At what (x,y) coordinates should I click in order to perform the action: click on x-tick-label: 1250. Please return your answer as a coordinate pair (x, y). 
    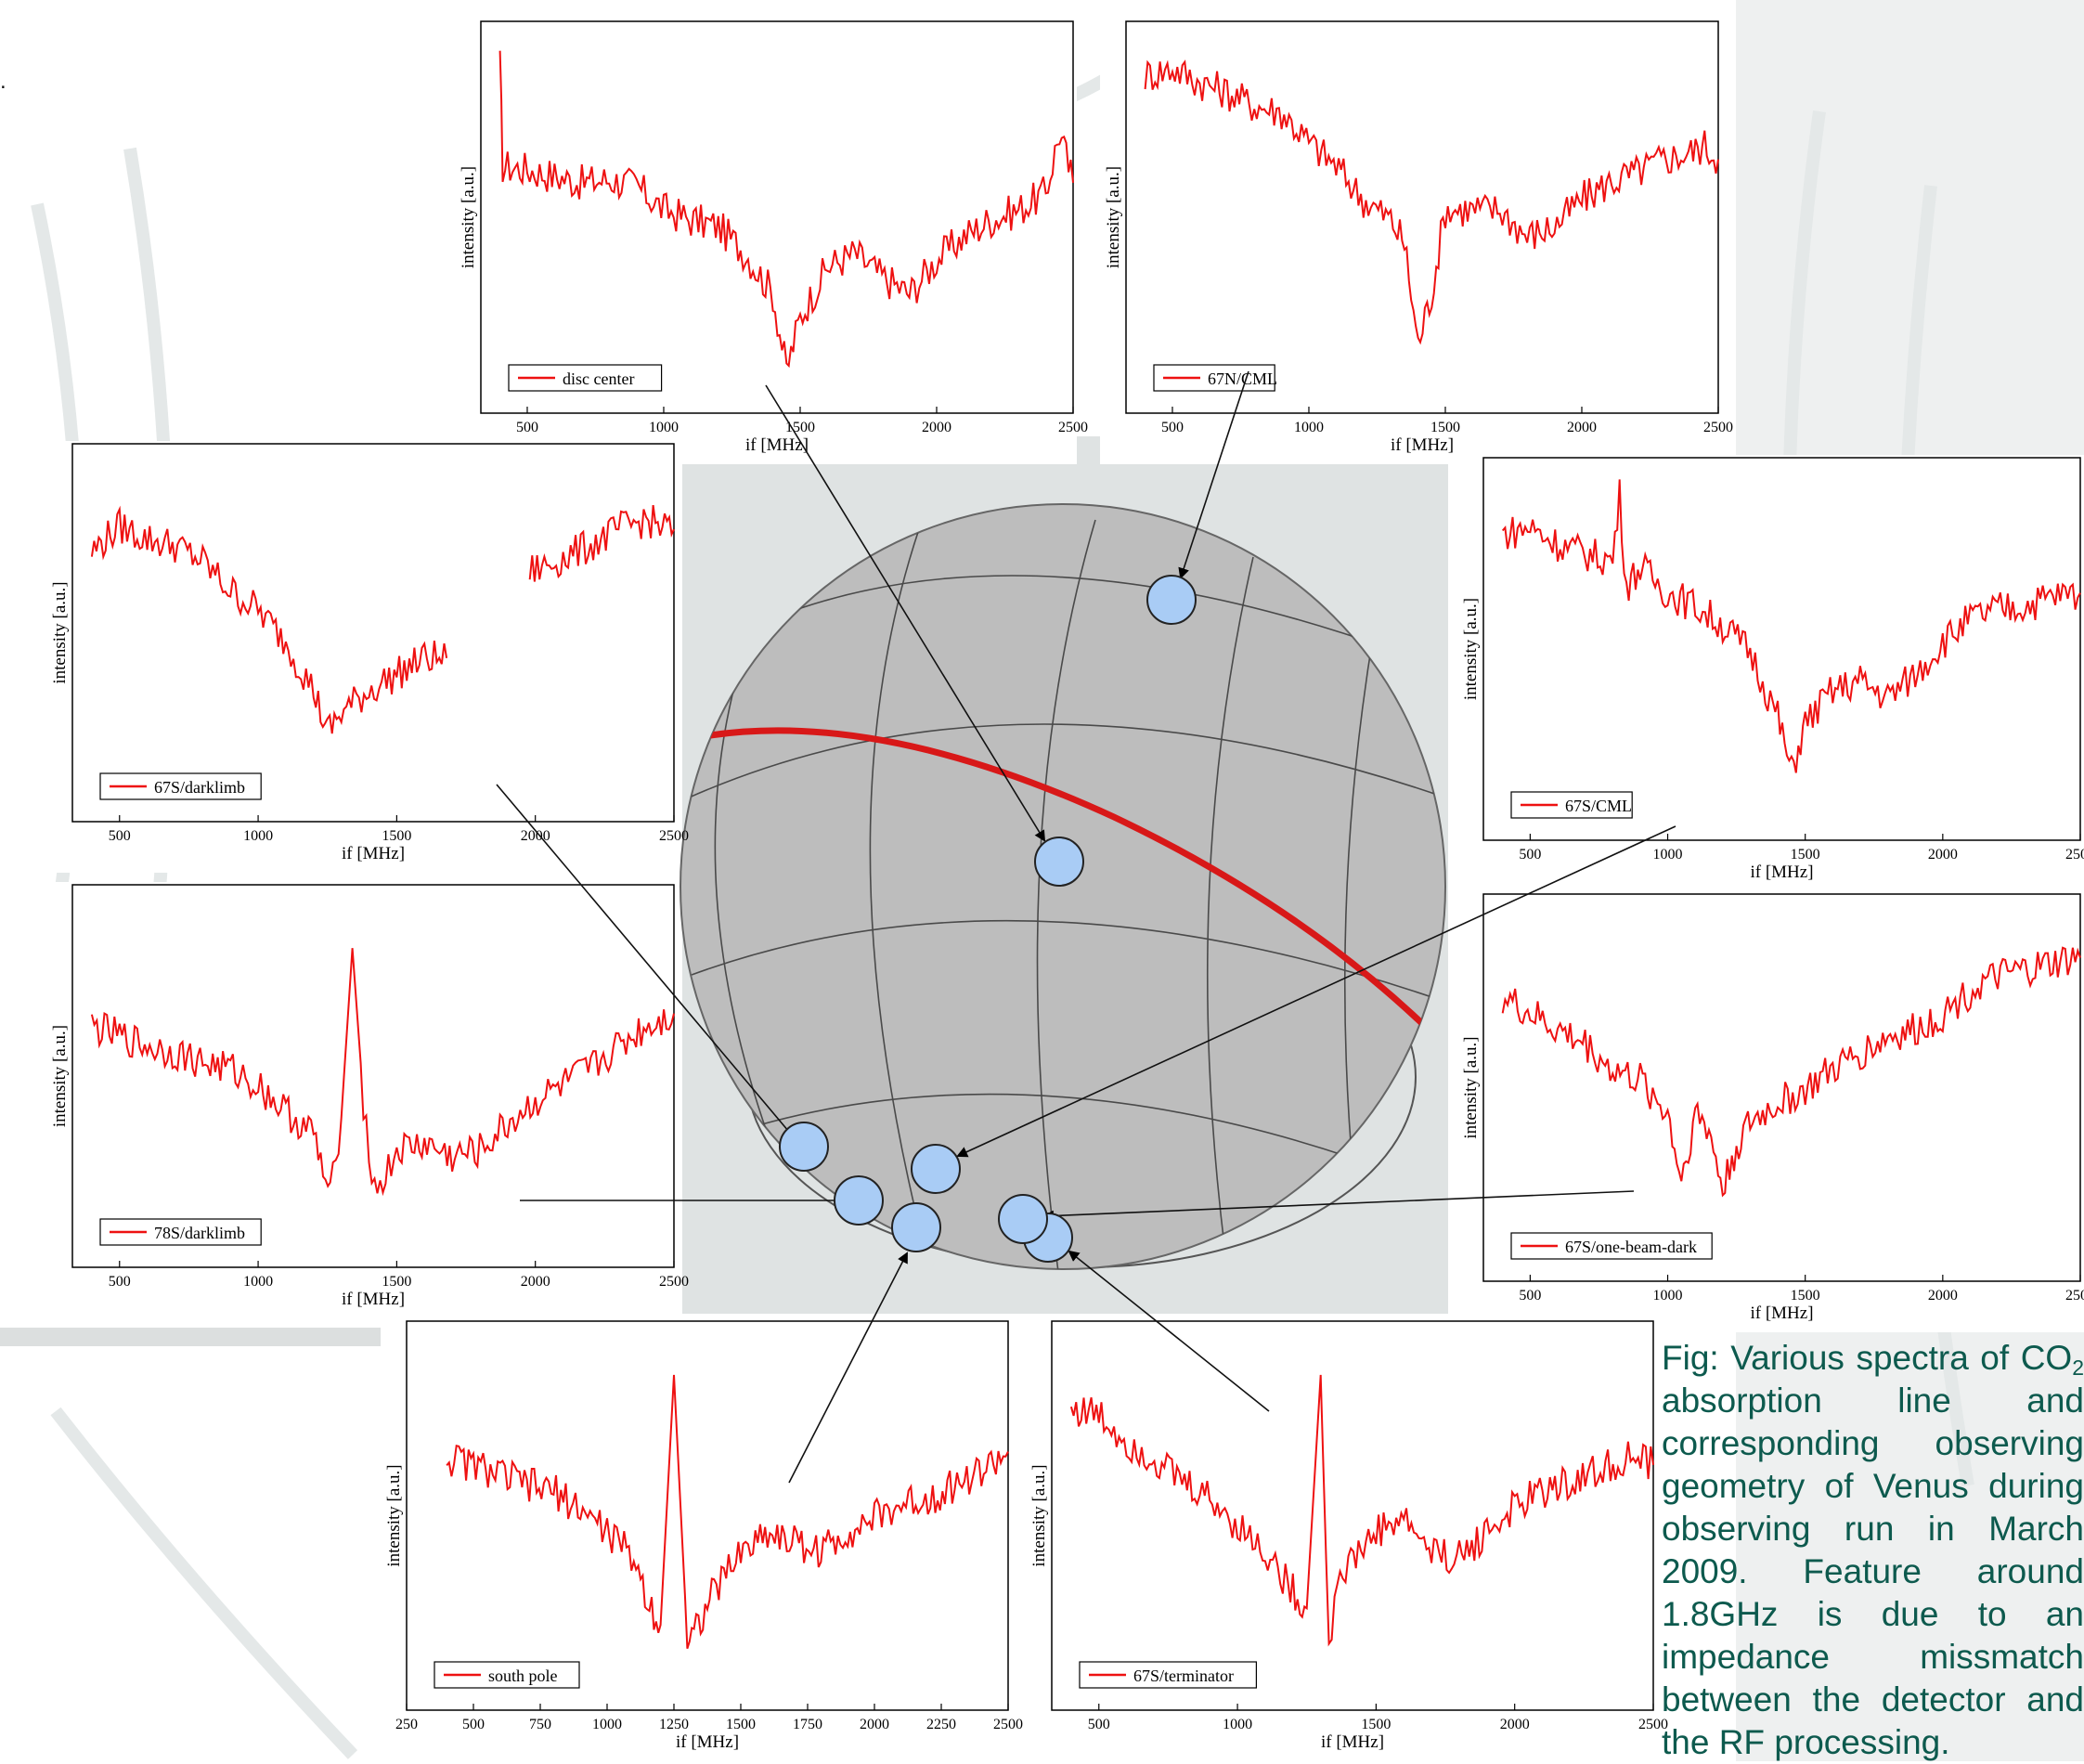
    Looking at the image, I should click on (674, 1724).